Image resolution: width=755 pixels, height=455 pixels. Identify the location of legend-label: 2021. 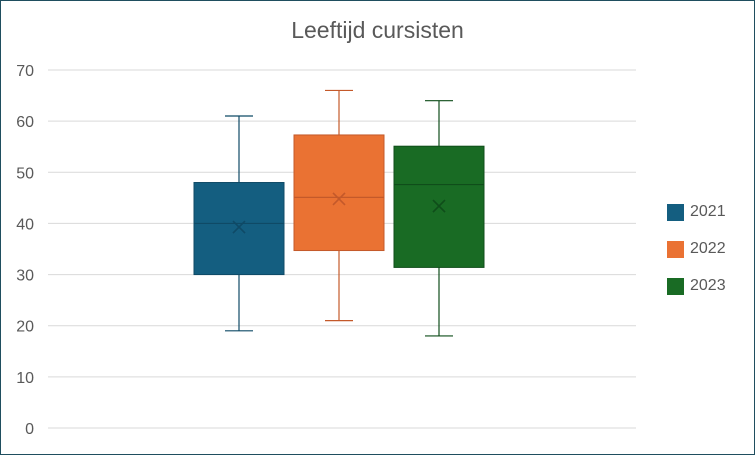
(708, 211).